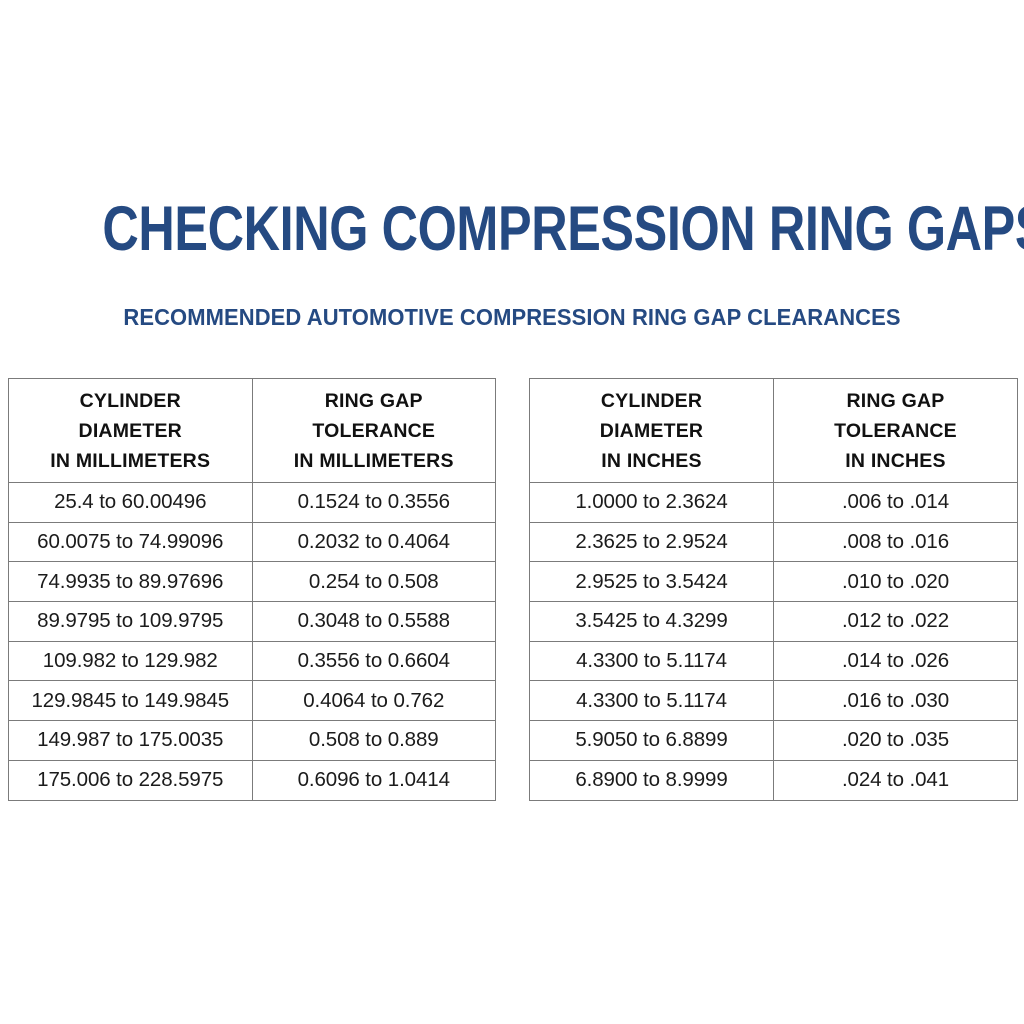 Image resolution: width=1024 pixels, height=1024 pixels. I want to click on cell-tolerance: 0.4064 to 0.762, so click(373, 701).